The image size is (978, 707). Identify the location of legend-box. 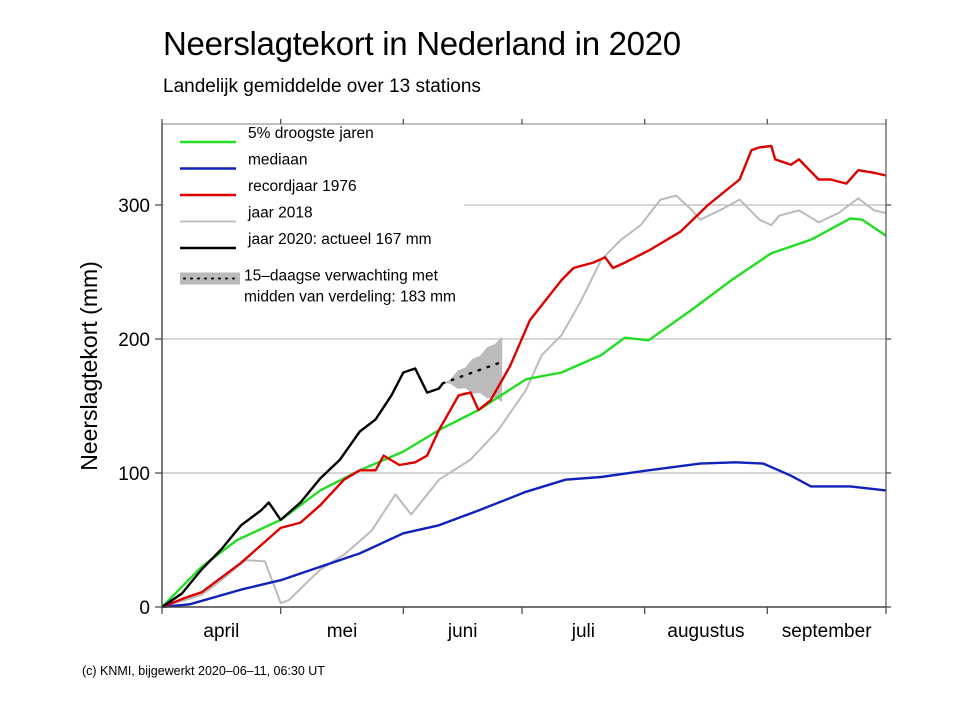
(314, 223).